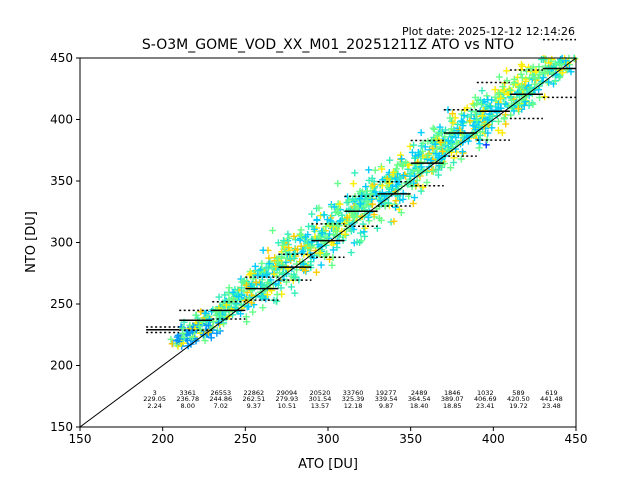 The image size is (640, 480). Describe the element at coordinates (493, 439) in the screenshot. I see `x-tick-label: 400` at that location.